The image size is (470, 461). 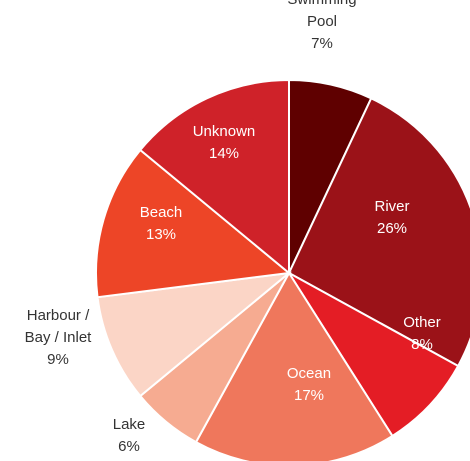 What do you see at coordinates (321, 4) in the screenshot?
I see `slice-label: Swimming` at bounding box center [321, 4].